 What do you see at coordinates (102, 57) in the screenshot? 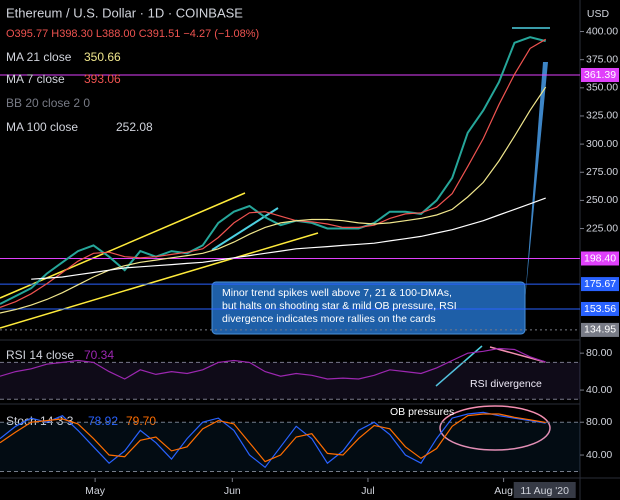
I see `legend-value: 350.66` at bounding box center [102, 57].